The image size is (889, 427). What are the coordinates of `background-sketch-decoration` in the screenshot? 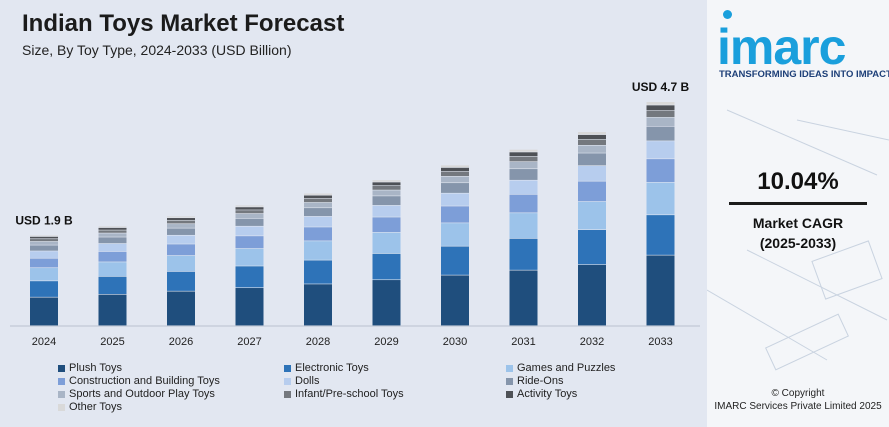 It's located at (798, 240).